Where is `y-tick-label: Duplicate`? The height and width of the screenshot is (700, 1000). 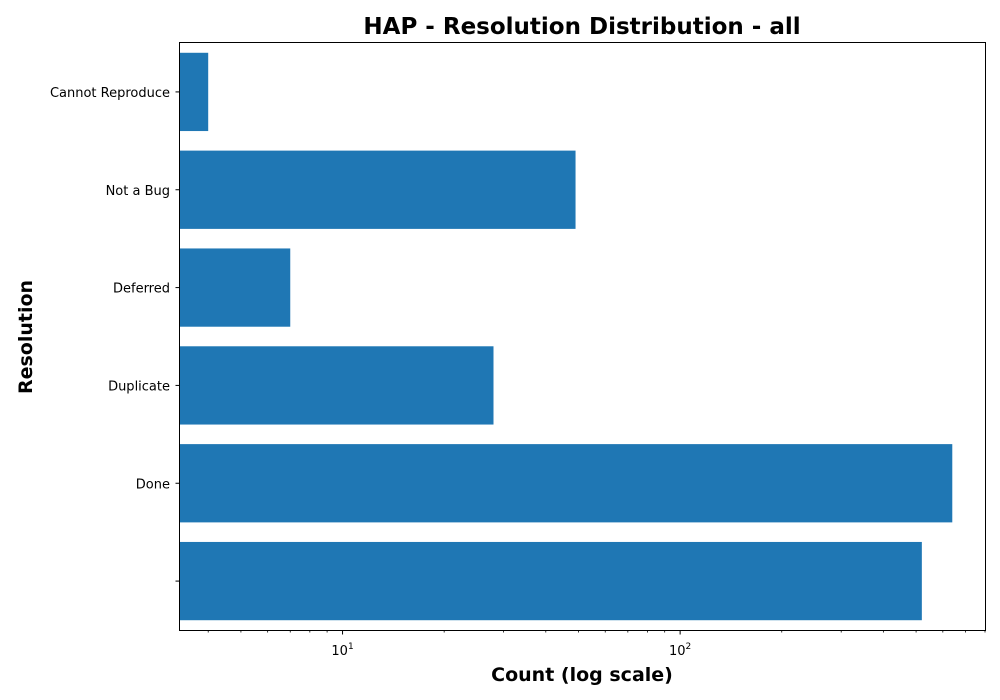 y-tick-label: Duplicate is located at coordinates (139, 386).